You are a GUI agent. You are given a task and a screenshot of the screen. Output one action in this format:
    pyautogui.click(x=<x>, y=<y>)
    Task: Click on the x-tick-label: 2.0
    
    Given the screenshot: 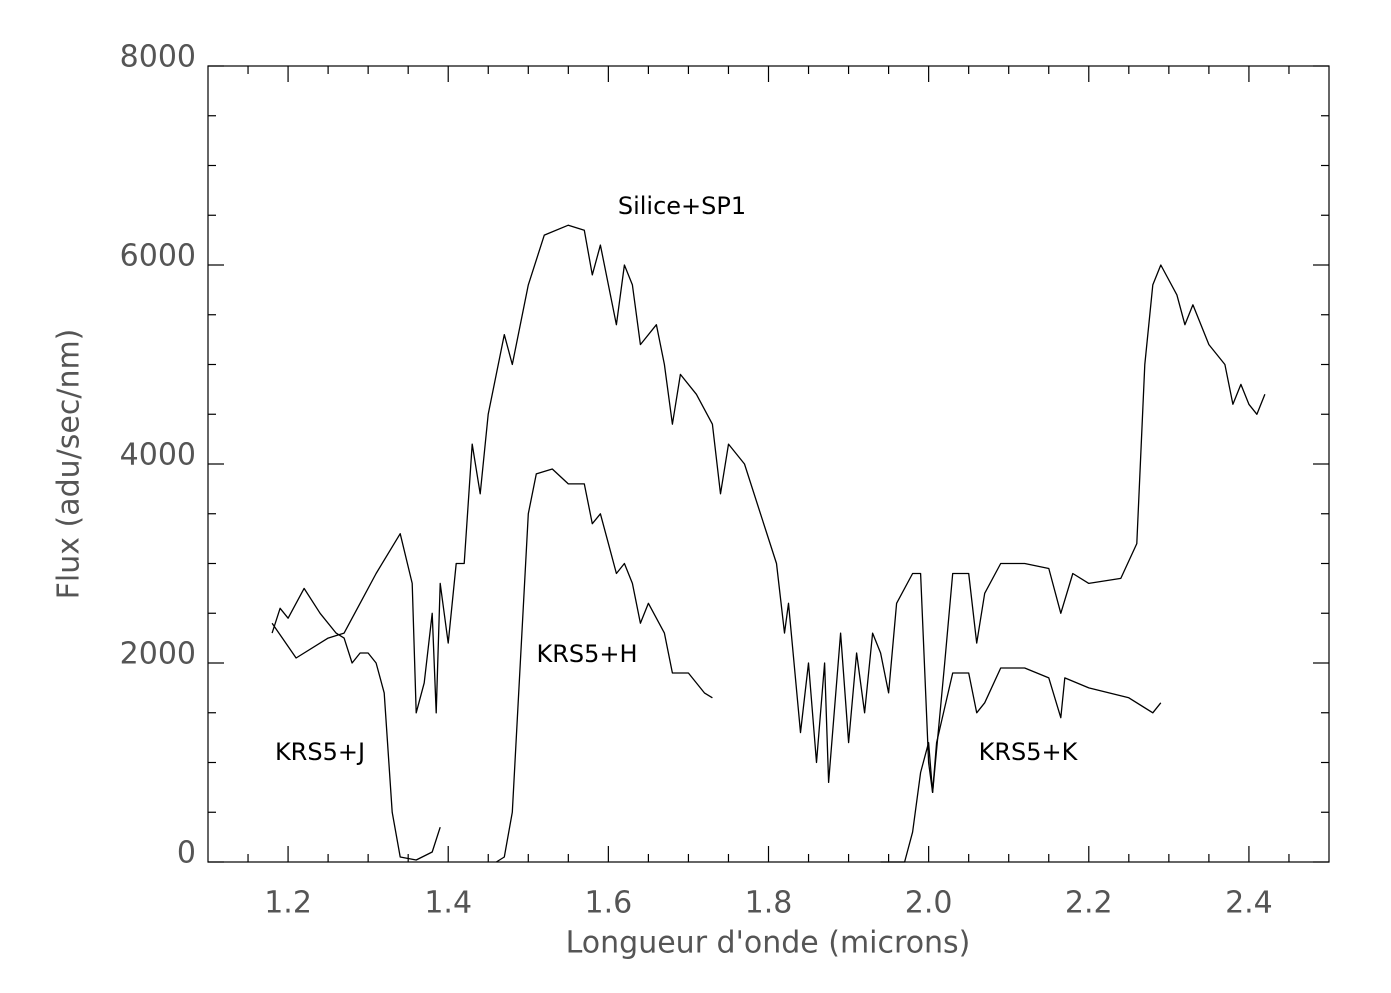 What is the action you would take?
    pyautogui.click(x=929, y=903)
    